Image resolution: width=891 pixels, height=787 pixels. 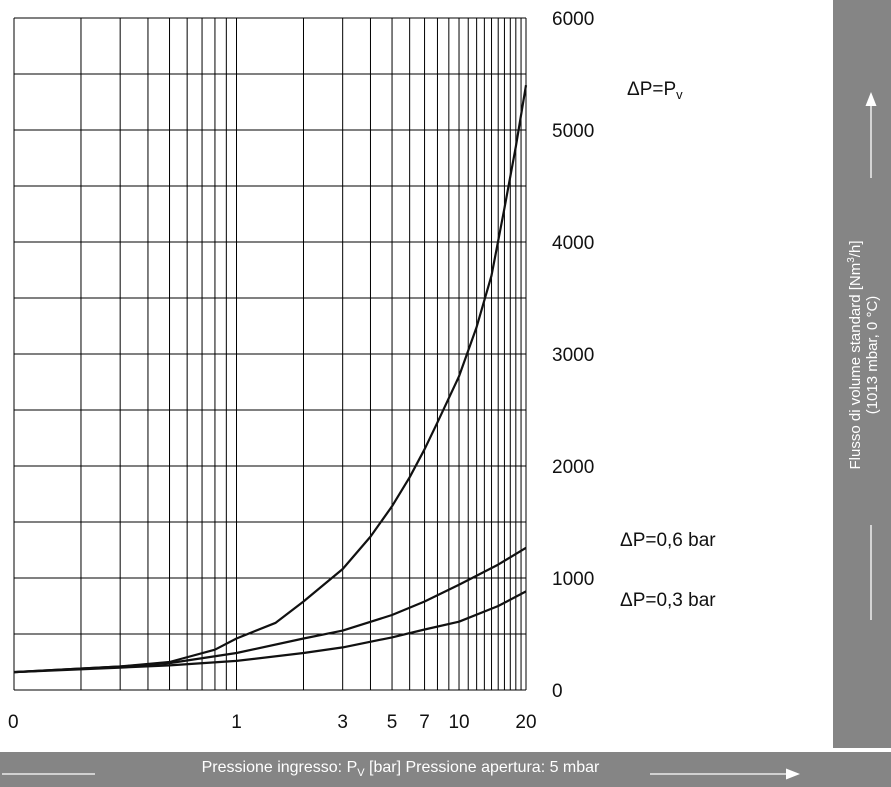 What do you see at coordinates (668, 600) in the screenshot?
I see `curve-label-dp-0-3-bar: ΔP=0,3 bar` at bounding box center [668, 600].